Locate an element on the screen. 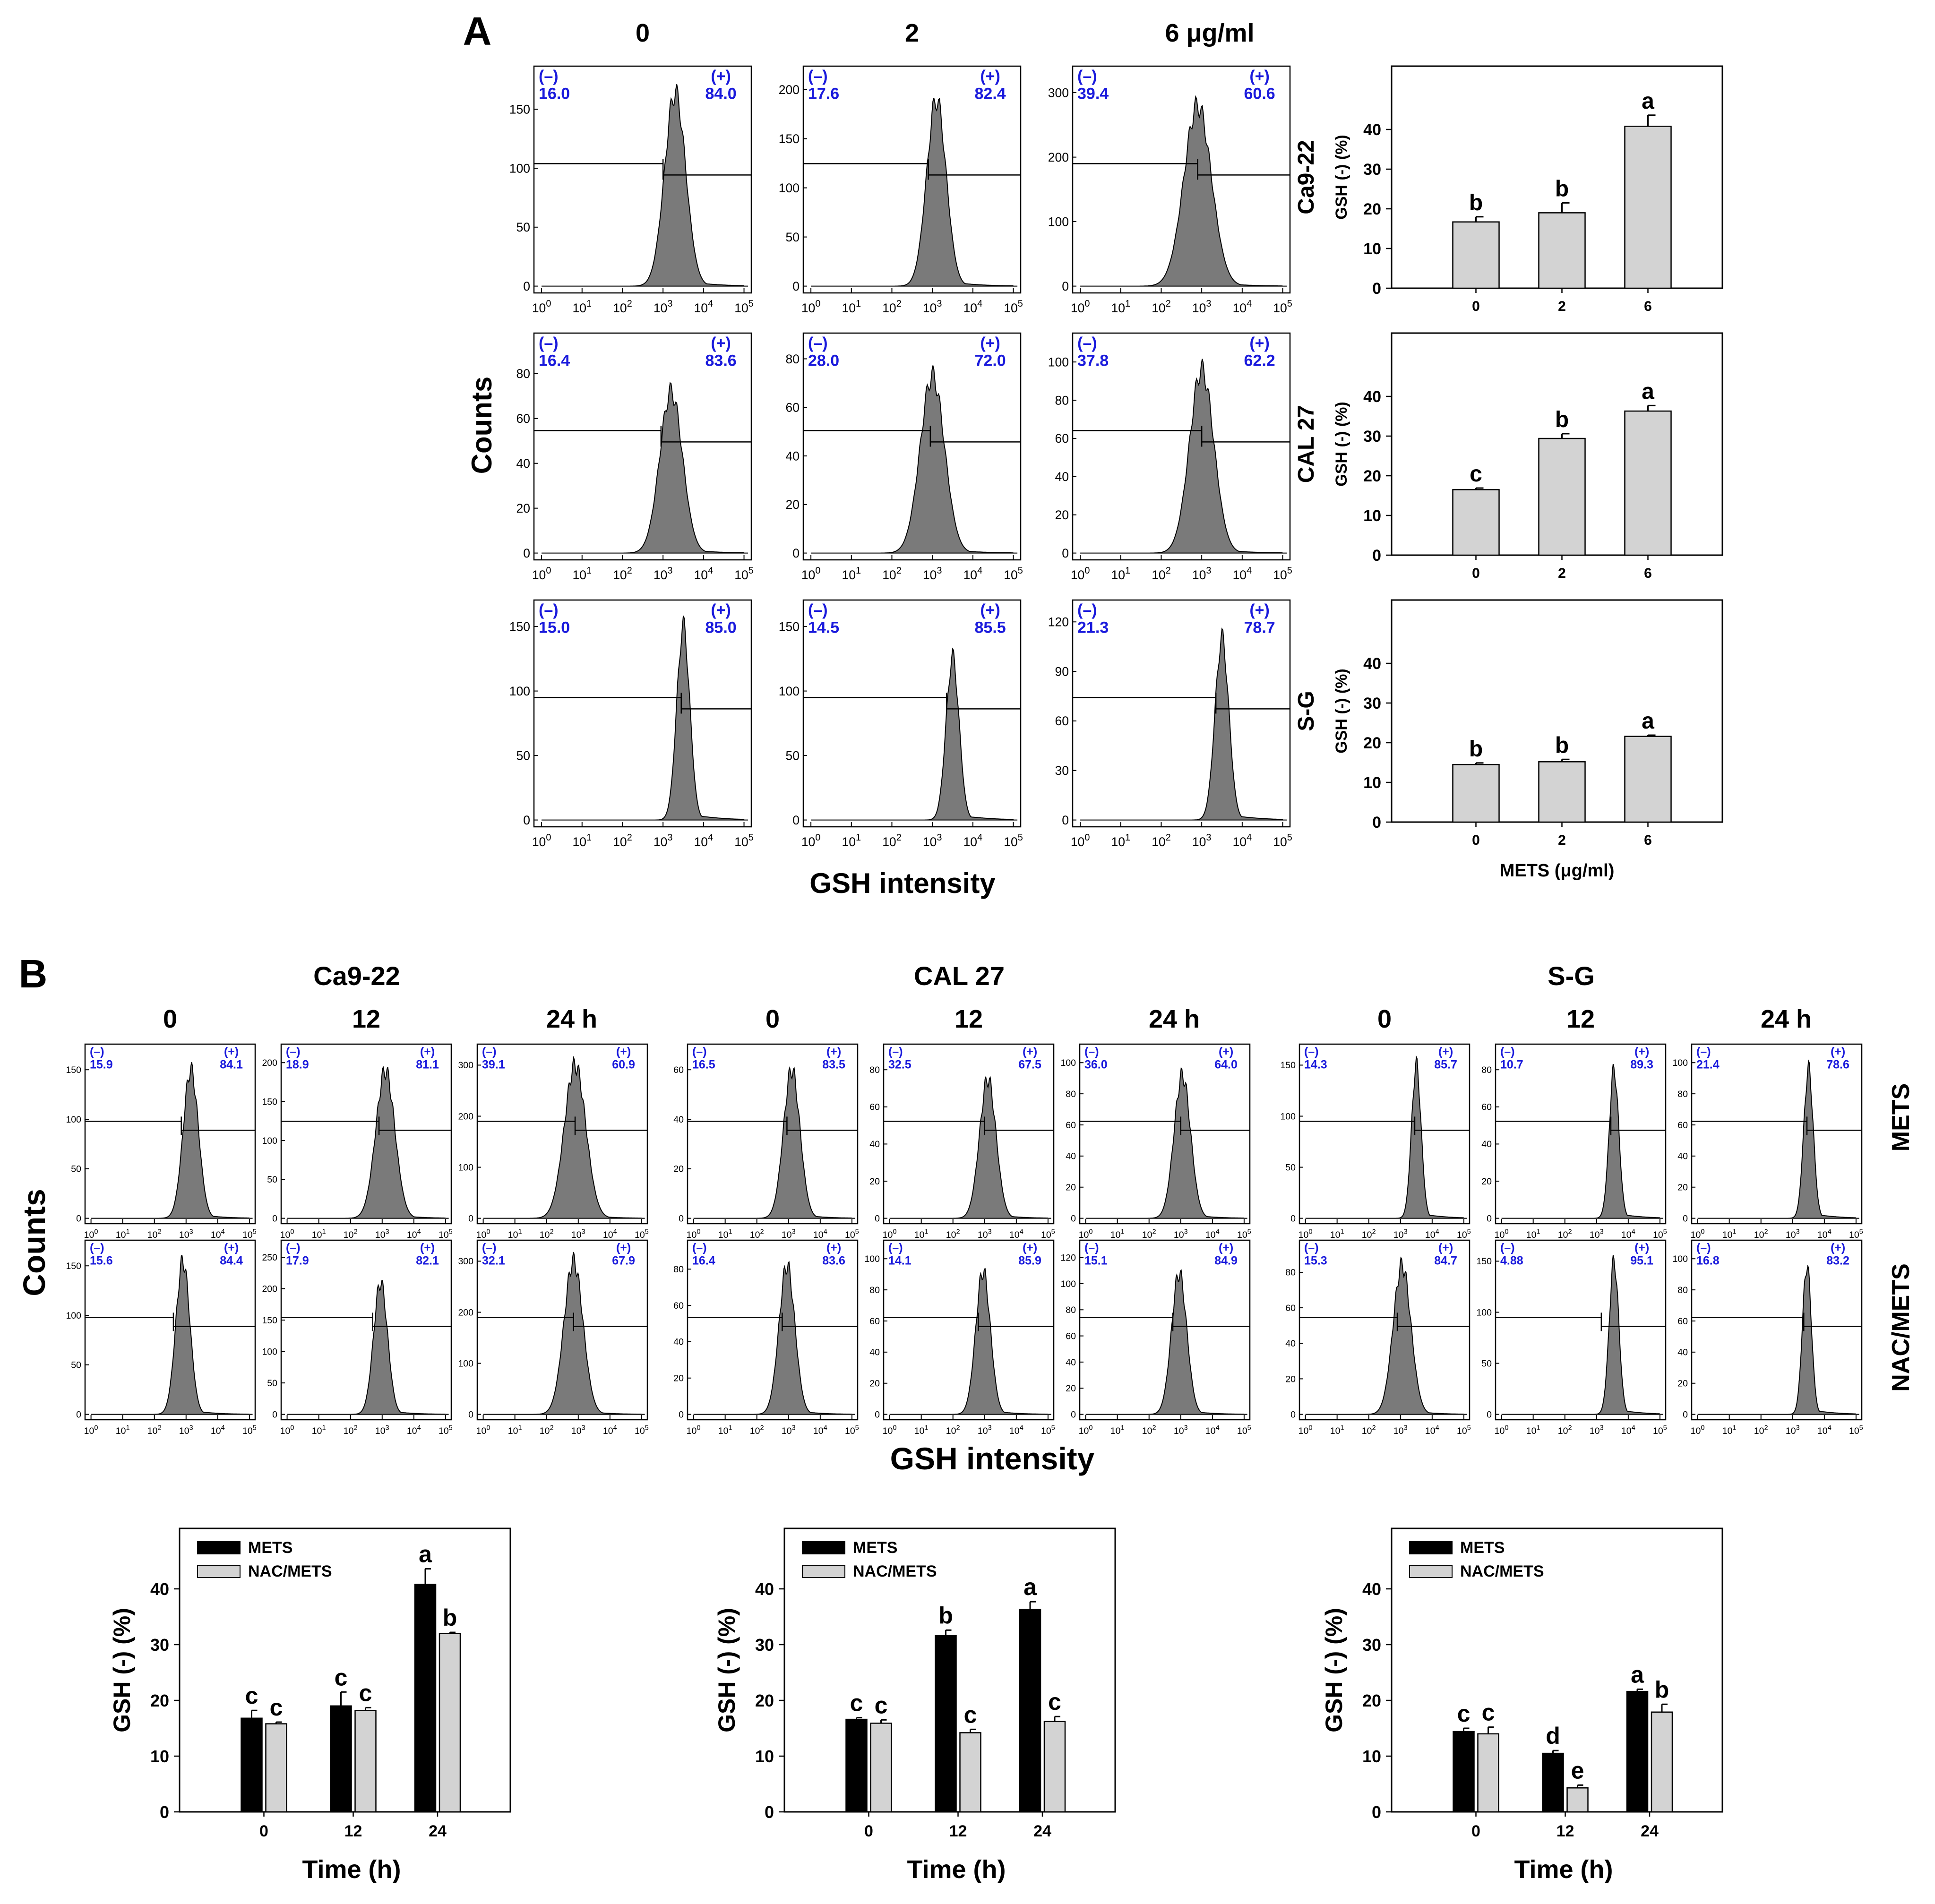  y-tick-label: 30 is located at coordinates (764, 1645).